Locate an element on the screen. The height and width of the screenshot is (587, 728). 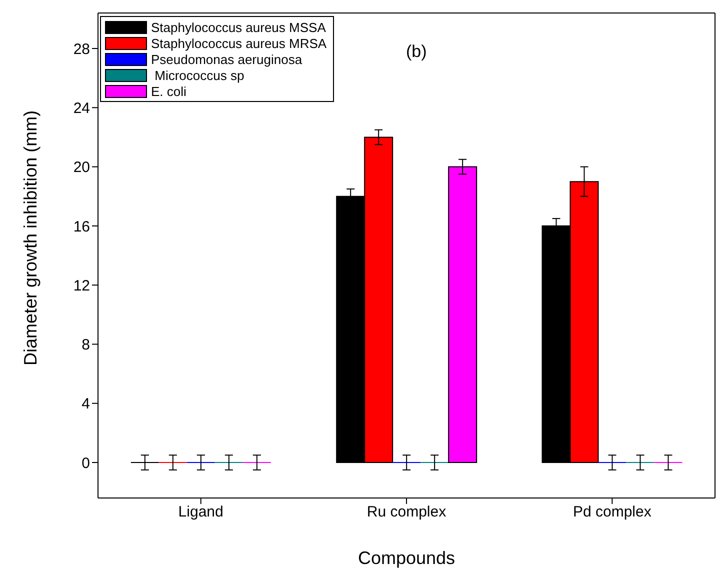
legend-label: Staphylococcus aureus MRSA is located at coordinates (239, 43).